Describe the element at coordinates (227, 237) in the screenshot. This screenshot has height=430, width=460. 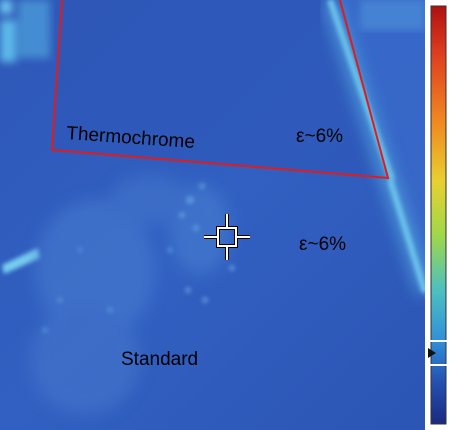
I see `crosshair-spot-icon` at that location.